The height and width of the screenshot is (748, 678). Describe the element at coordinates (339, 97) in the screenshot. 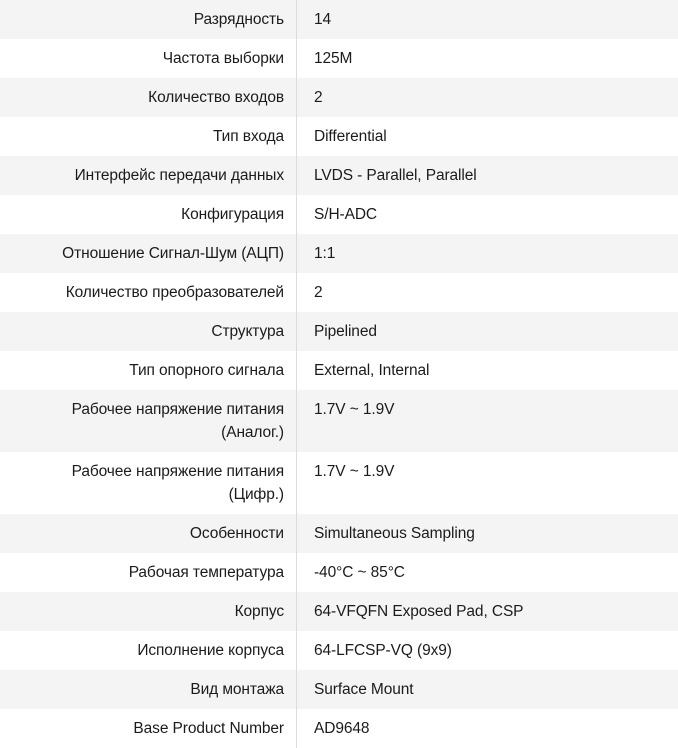

I see `spec-row: Количество входов 2` at that location.